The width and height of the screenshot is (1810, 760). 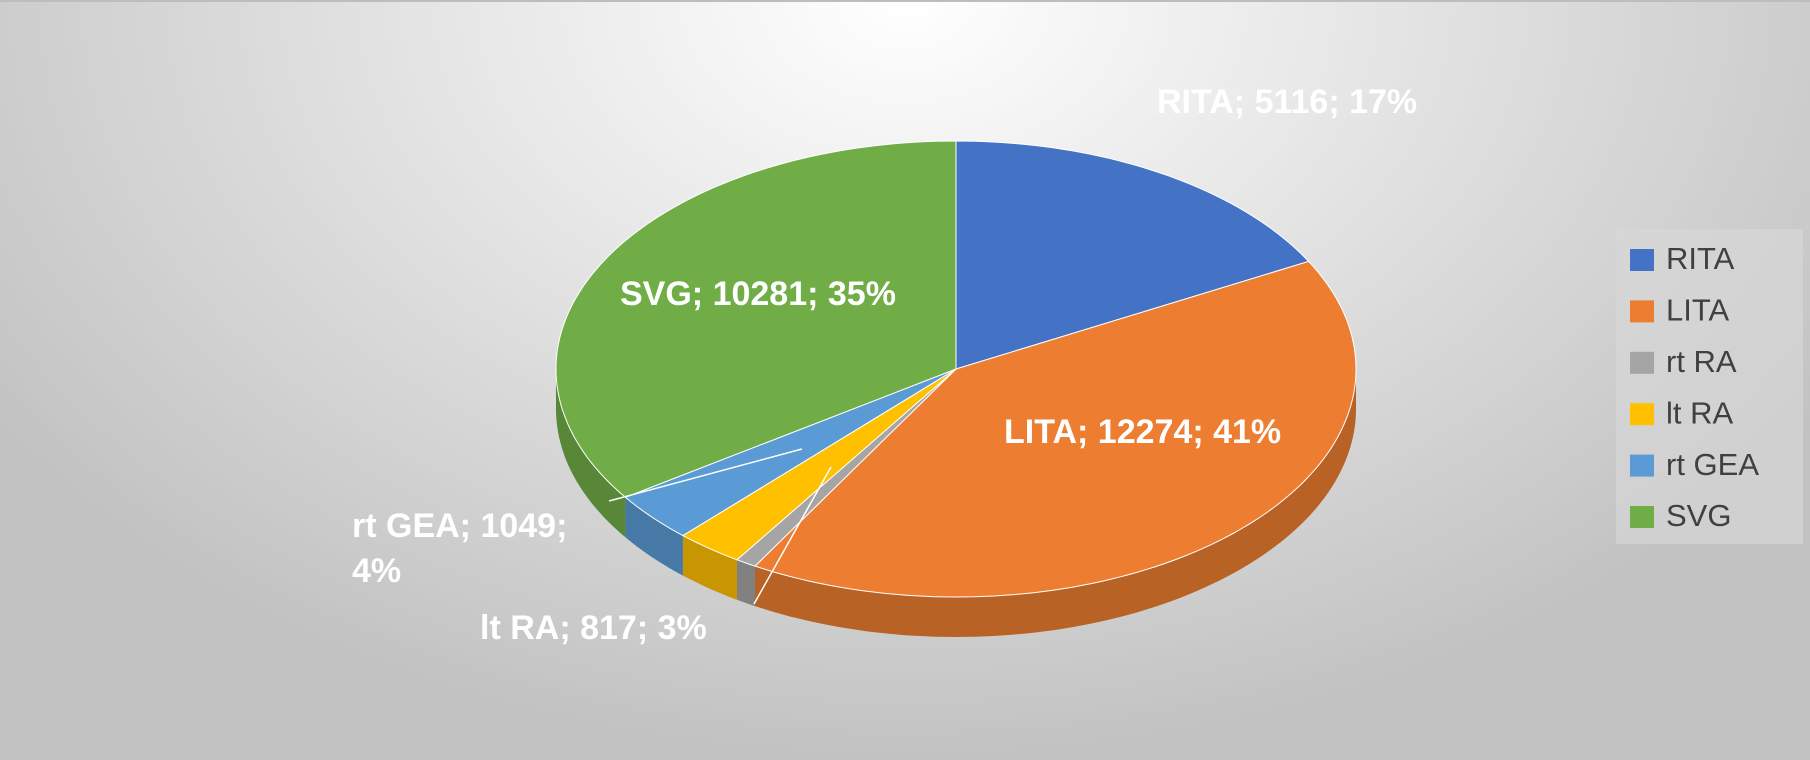 What do you see at coordinates (1698, 515) in the screenshot?
I see `legend-label: SVG` at bounding box center [1698, 515].